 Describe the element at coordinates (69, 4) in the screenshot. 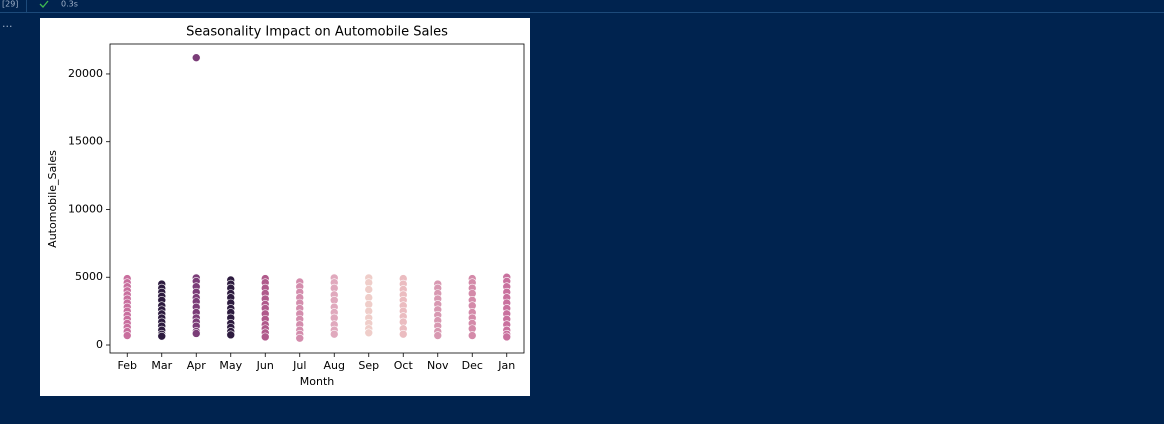

I see `duration: 0.3s` at that location.